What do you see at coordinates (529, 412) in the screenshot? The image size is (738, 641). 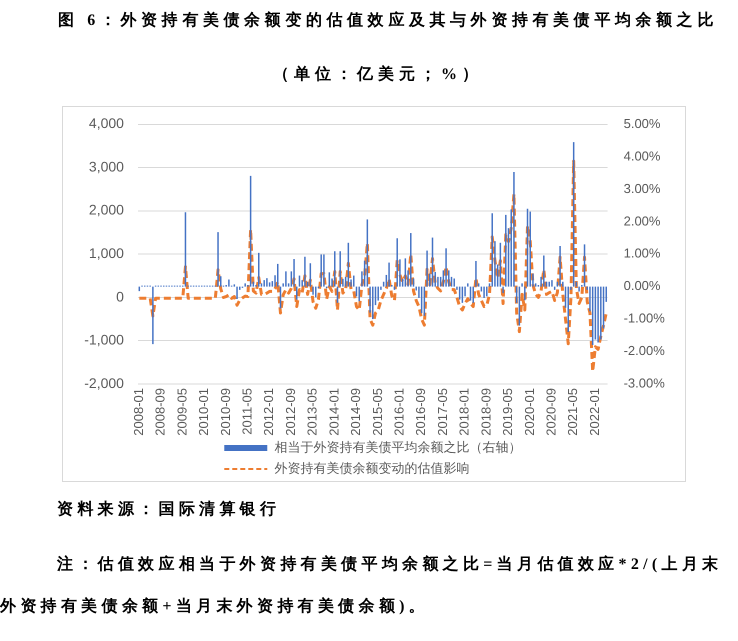 I see `x-tick-label: 2020-01` at bounding box center [529, 412].